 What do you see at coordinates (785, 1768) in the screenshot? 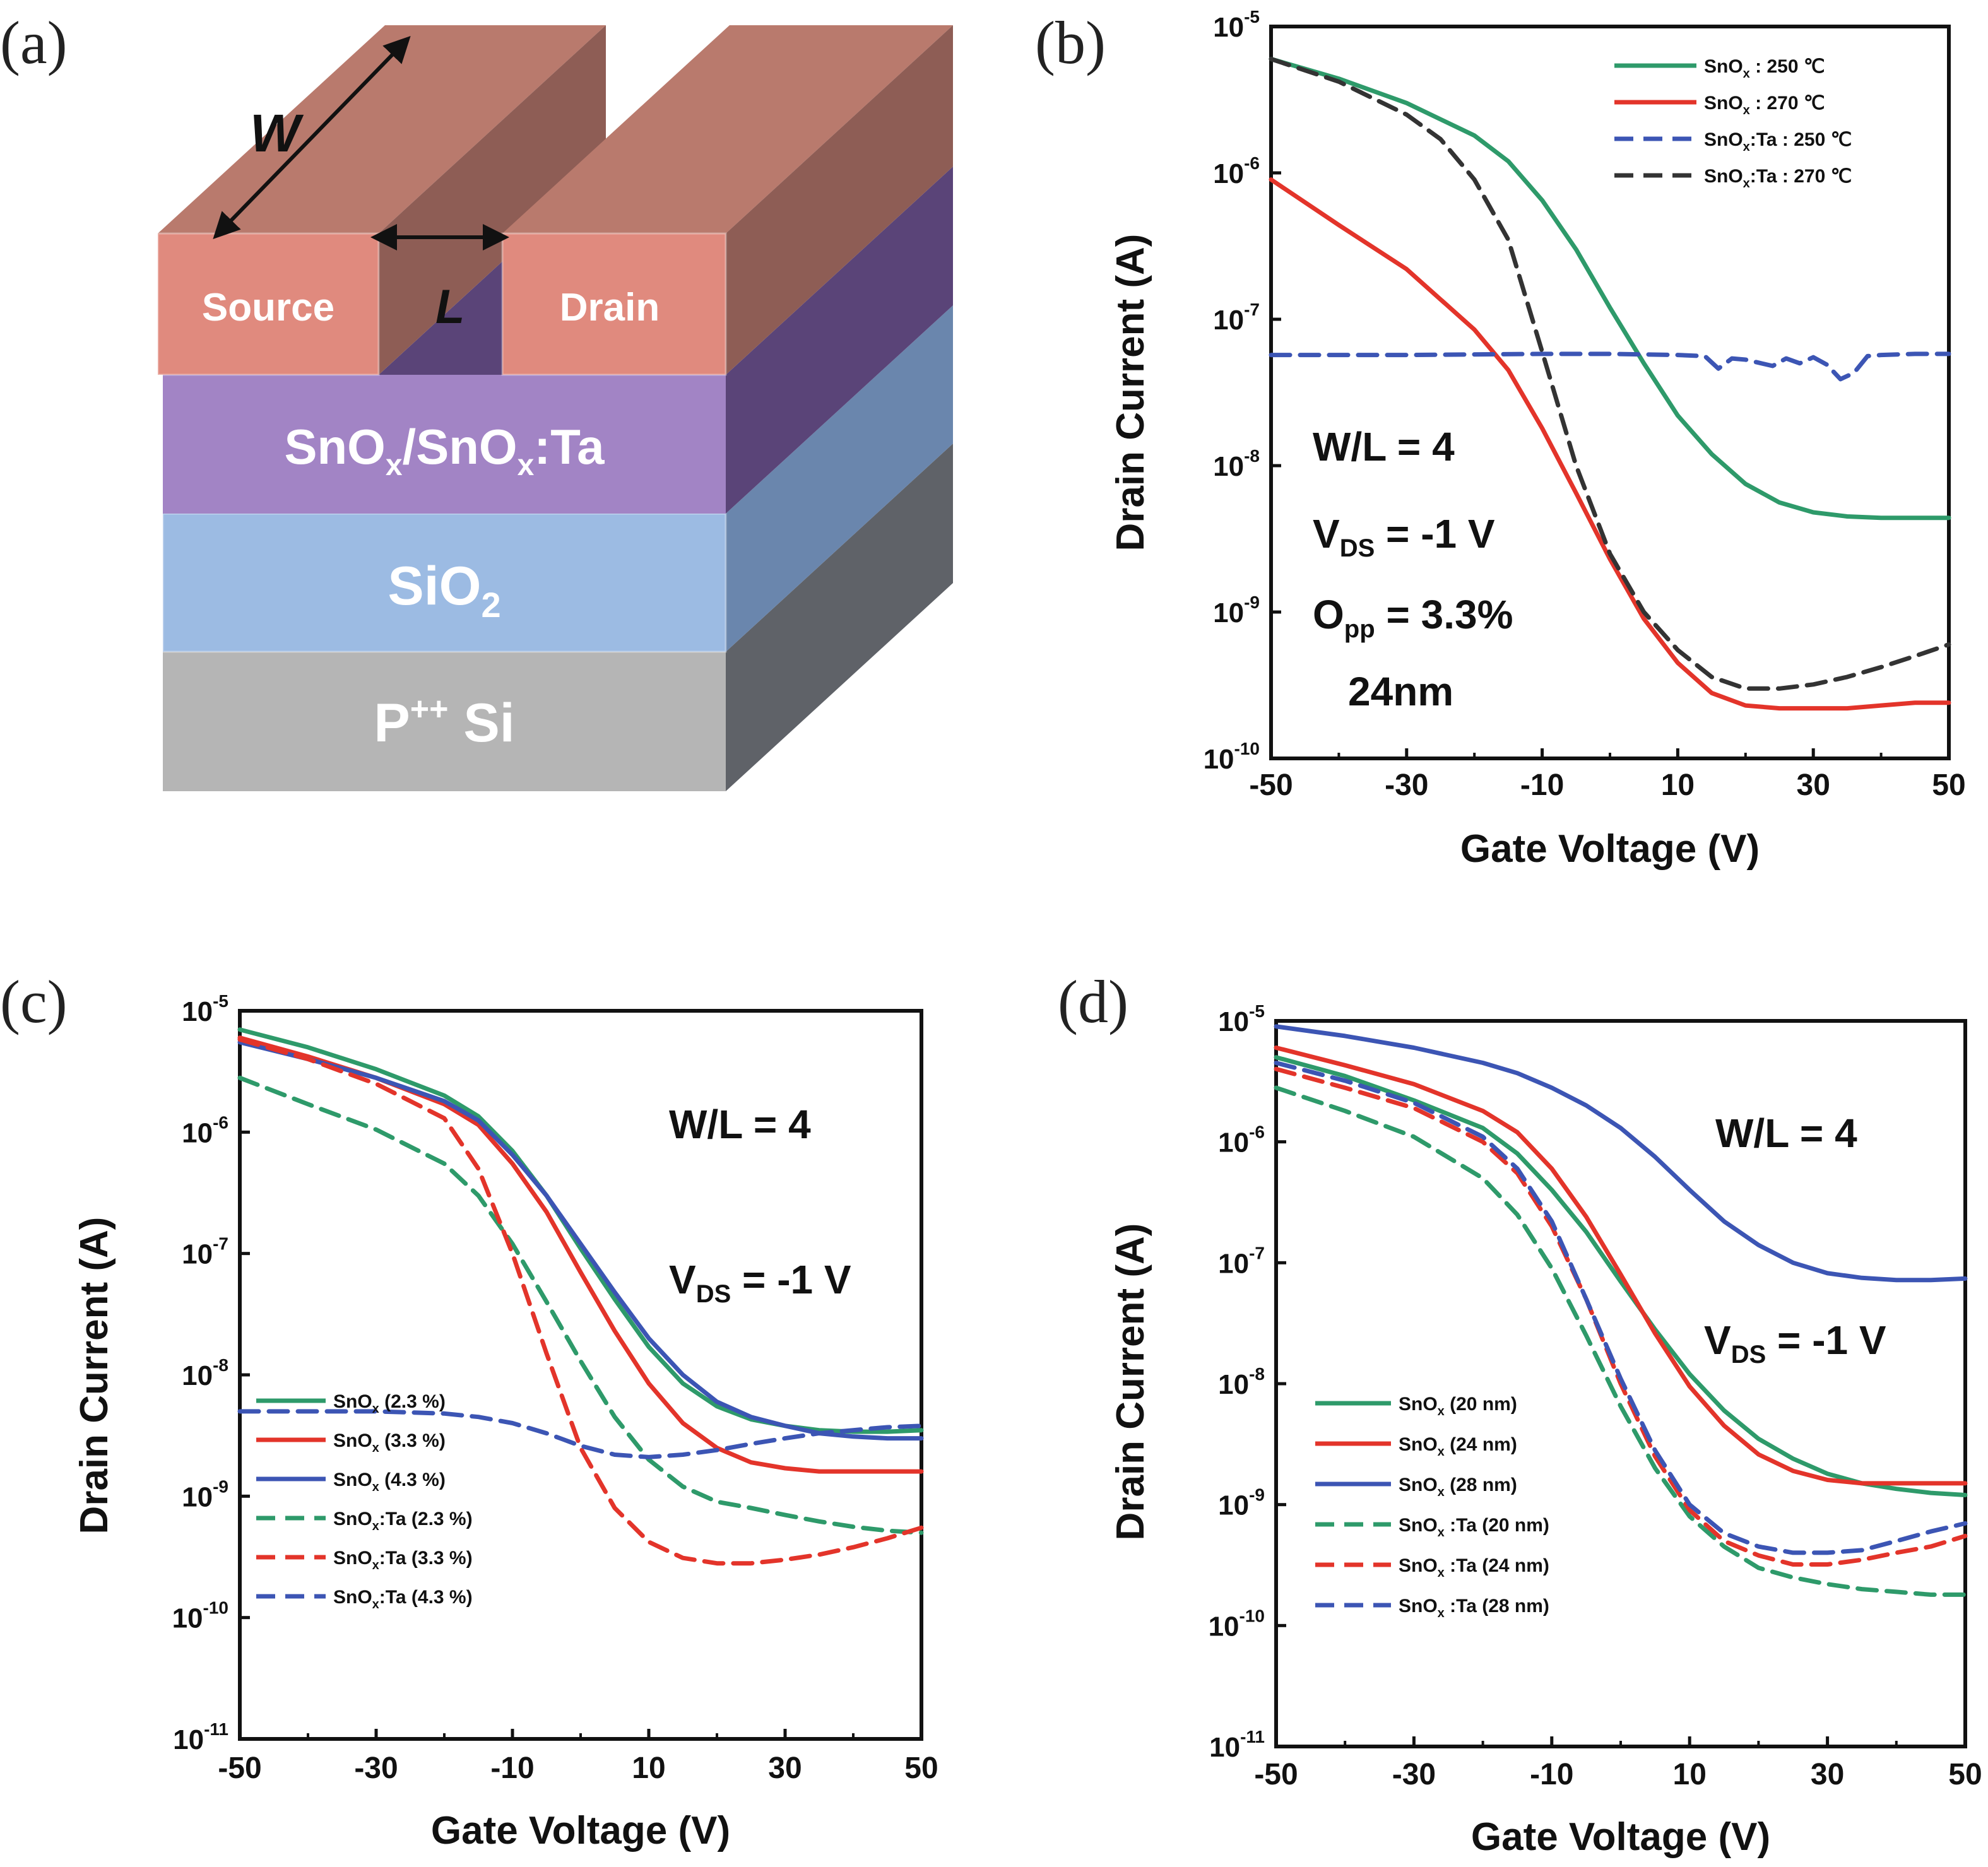
I see `panel-c-x-tick-label: 30` at bounding box center [785, 1768].